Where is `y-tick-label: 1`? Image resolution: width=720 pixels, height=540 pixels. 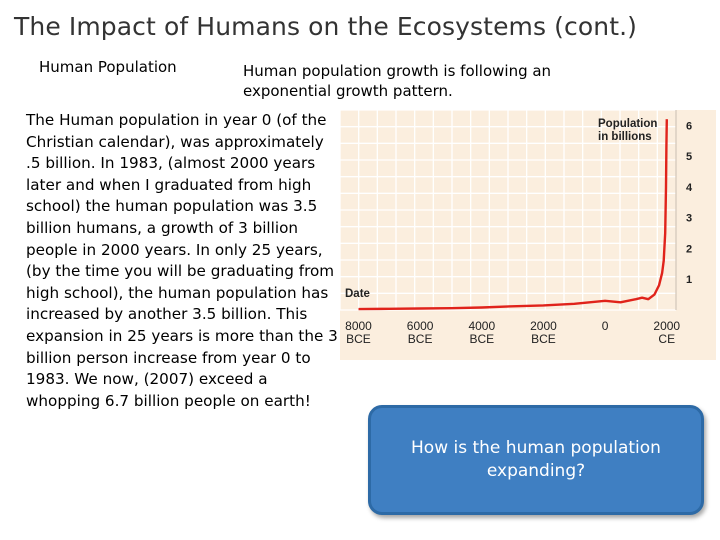
y-tick-label: 1 is located at coordinates (689, 280).